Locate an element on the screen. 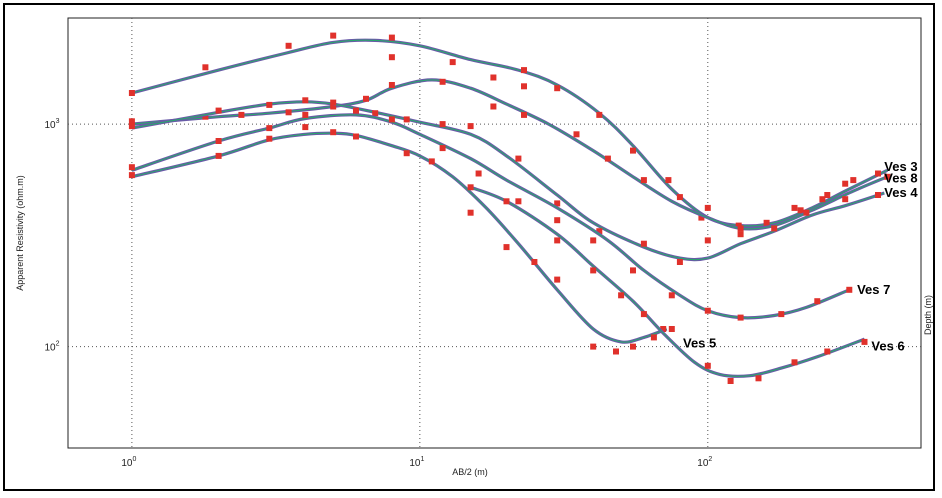 The image size is (942, 498). y-tick-label: 10³ is located at coordinates (51, 124).